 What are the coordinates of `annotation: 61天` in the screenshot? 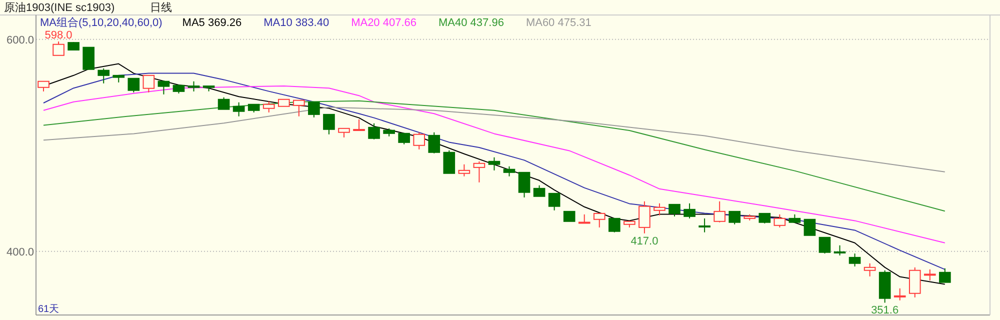 It's located at (49, 309).